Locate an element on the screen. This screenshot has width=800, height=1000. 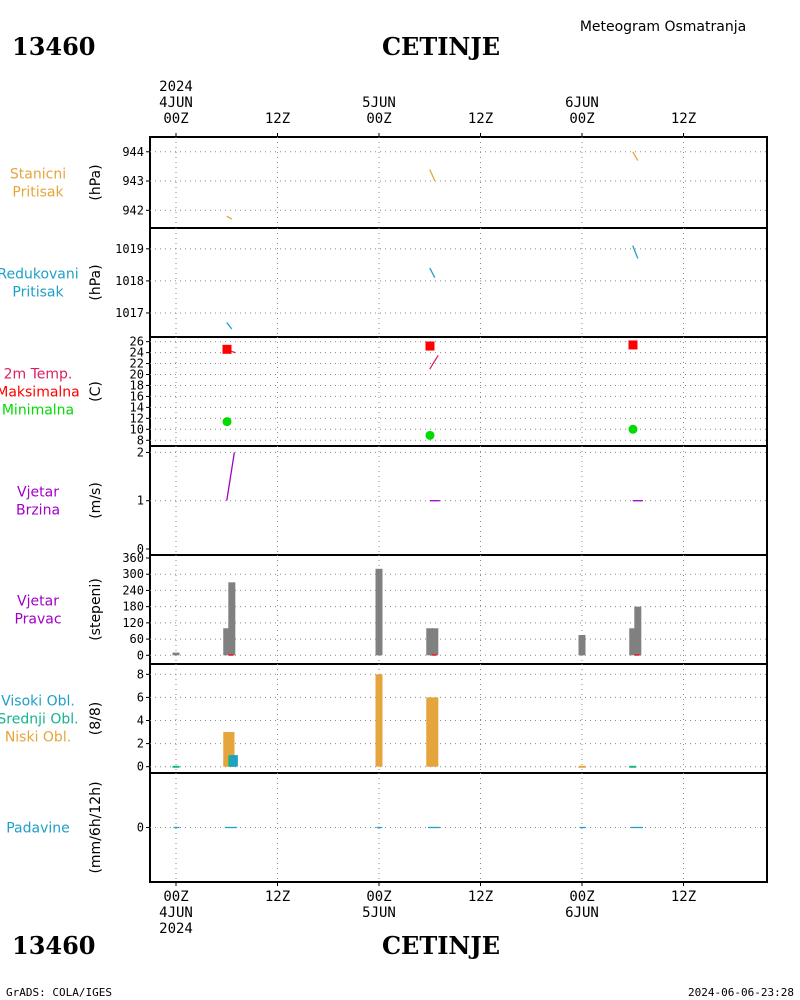
y-tick-label: 10 is located at coordinates (137, 429).